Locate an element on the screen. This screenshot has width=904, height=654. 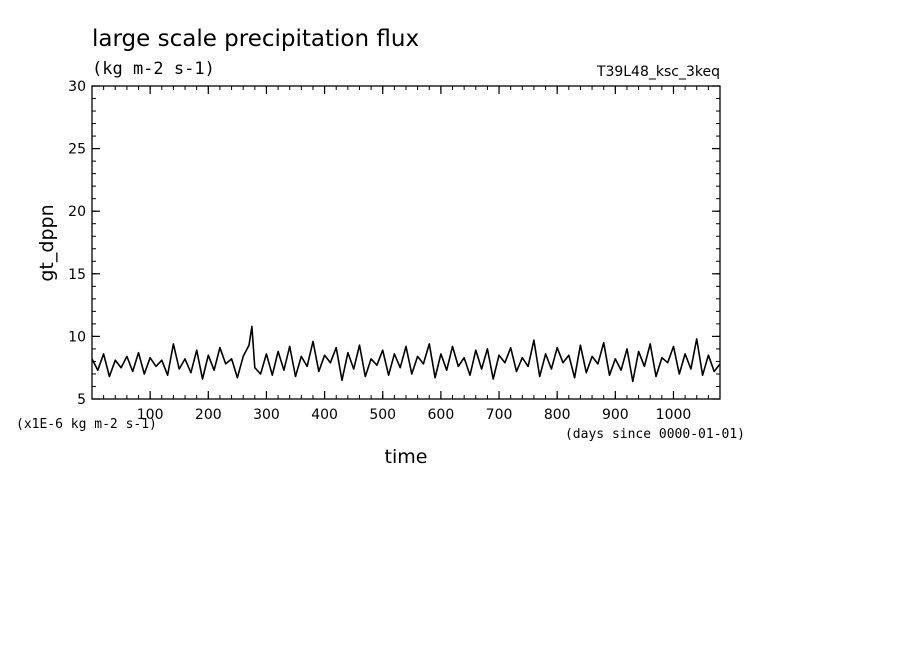
y-tick-label: 15 is located at coordinates (77, 275).